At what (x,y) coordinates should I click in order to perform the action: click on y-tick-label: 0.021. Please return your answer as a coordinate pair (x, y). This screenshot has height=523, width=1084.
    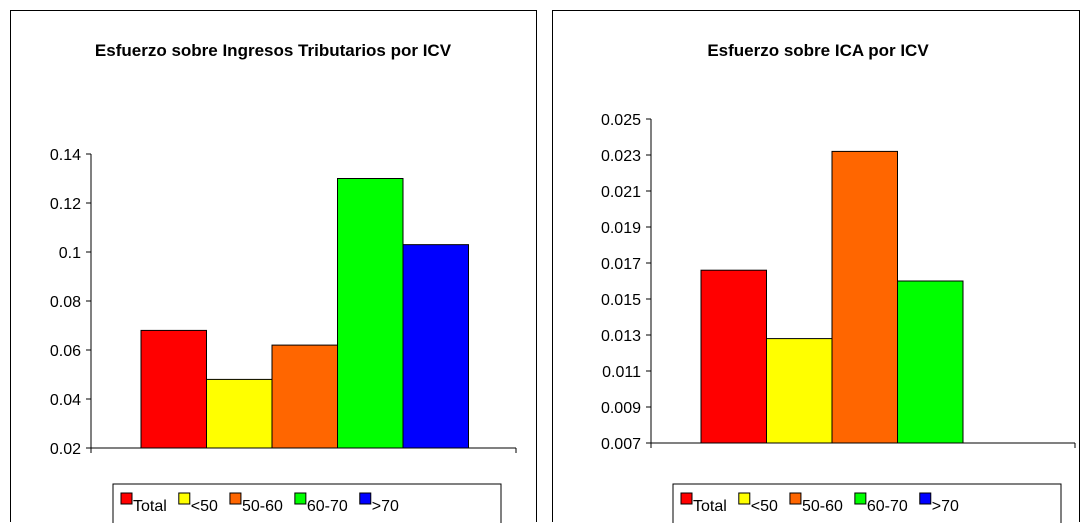
    Looking at the image, I should click on (621, 192).